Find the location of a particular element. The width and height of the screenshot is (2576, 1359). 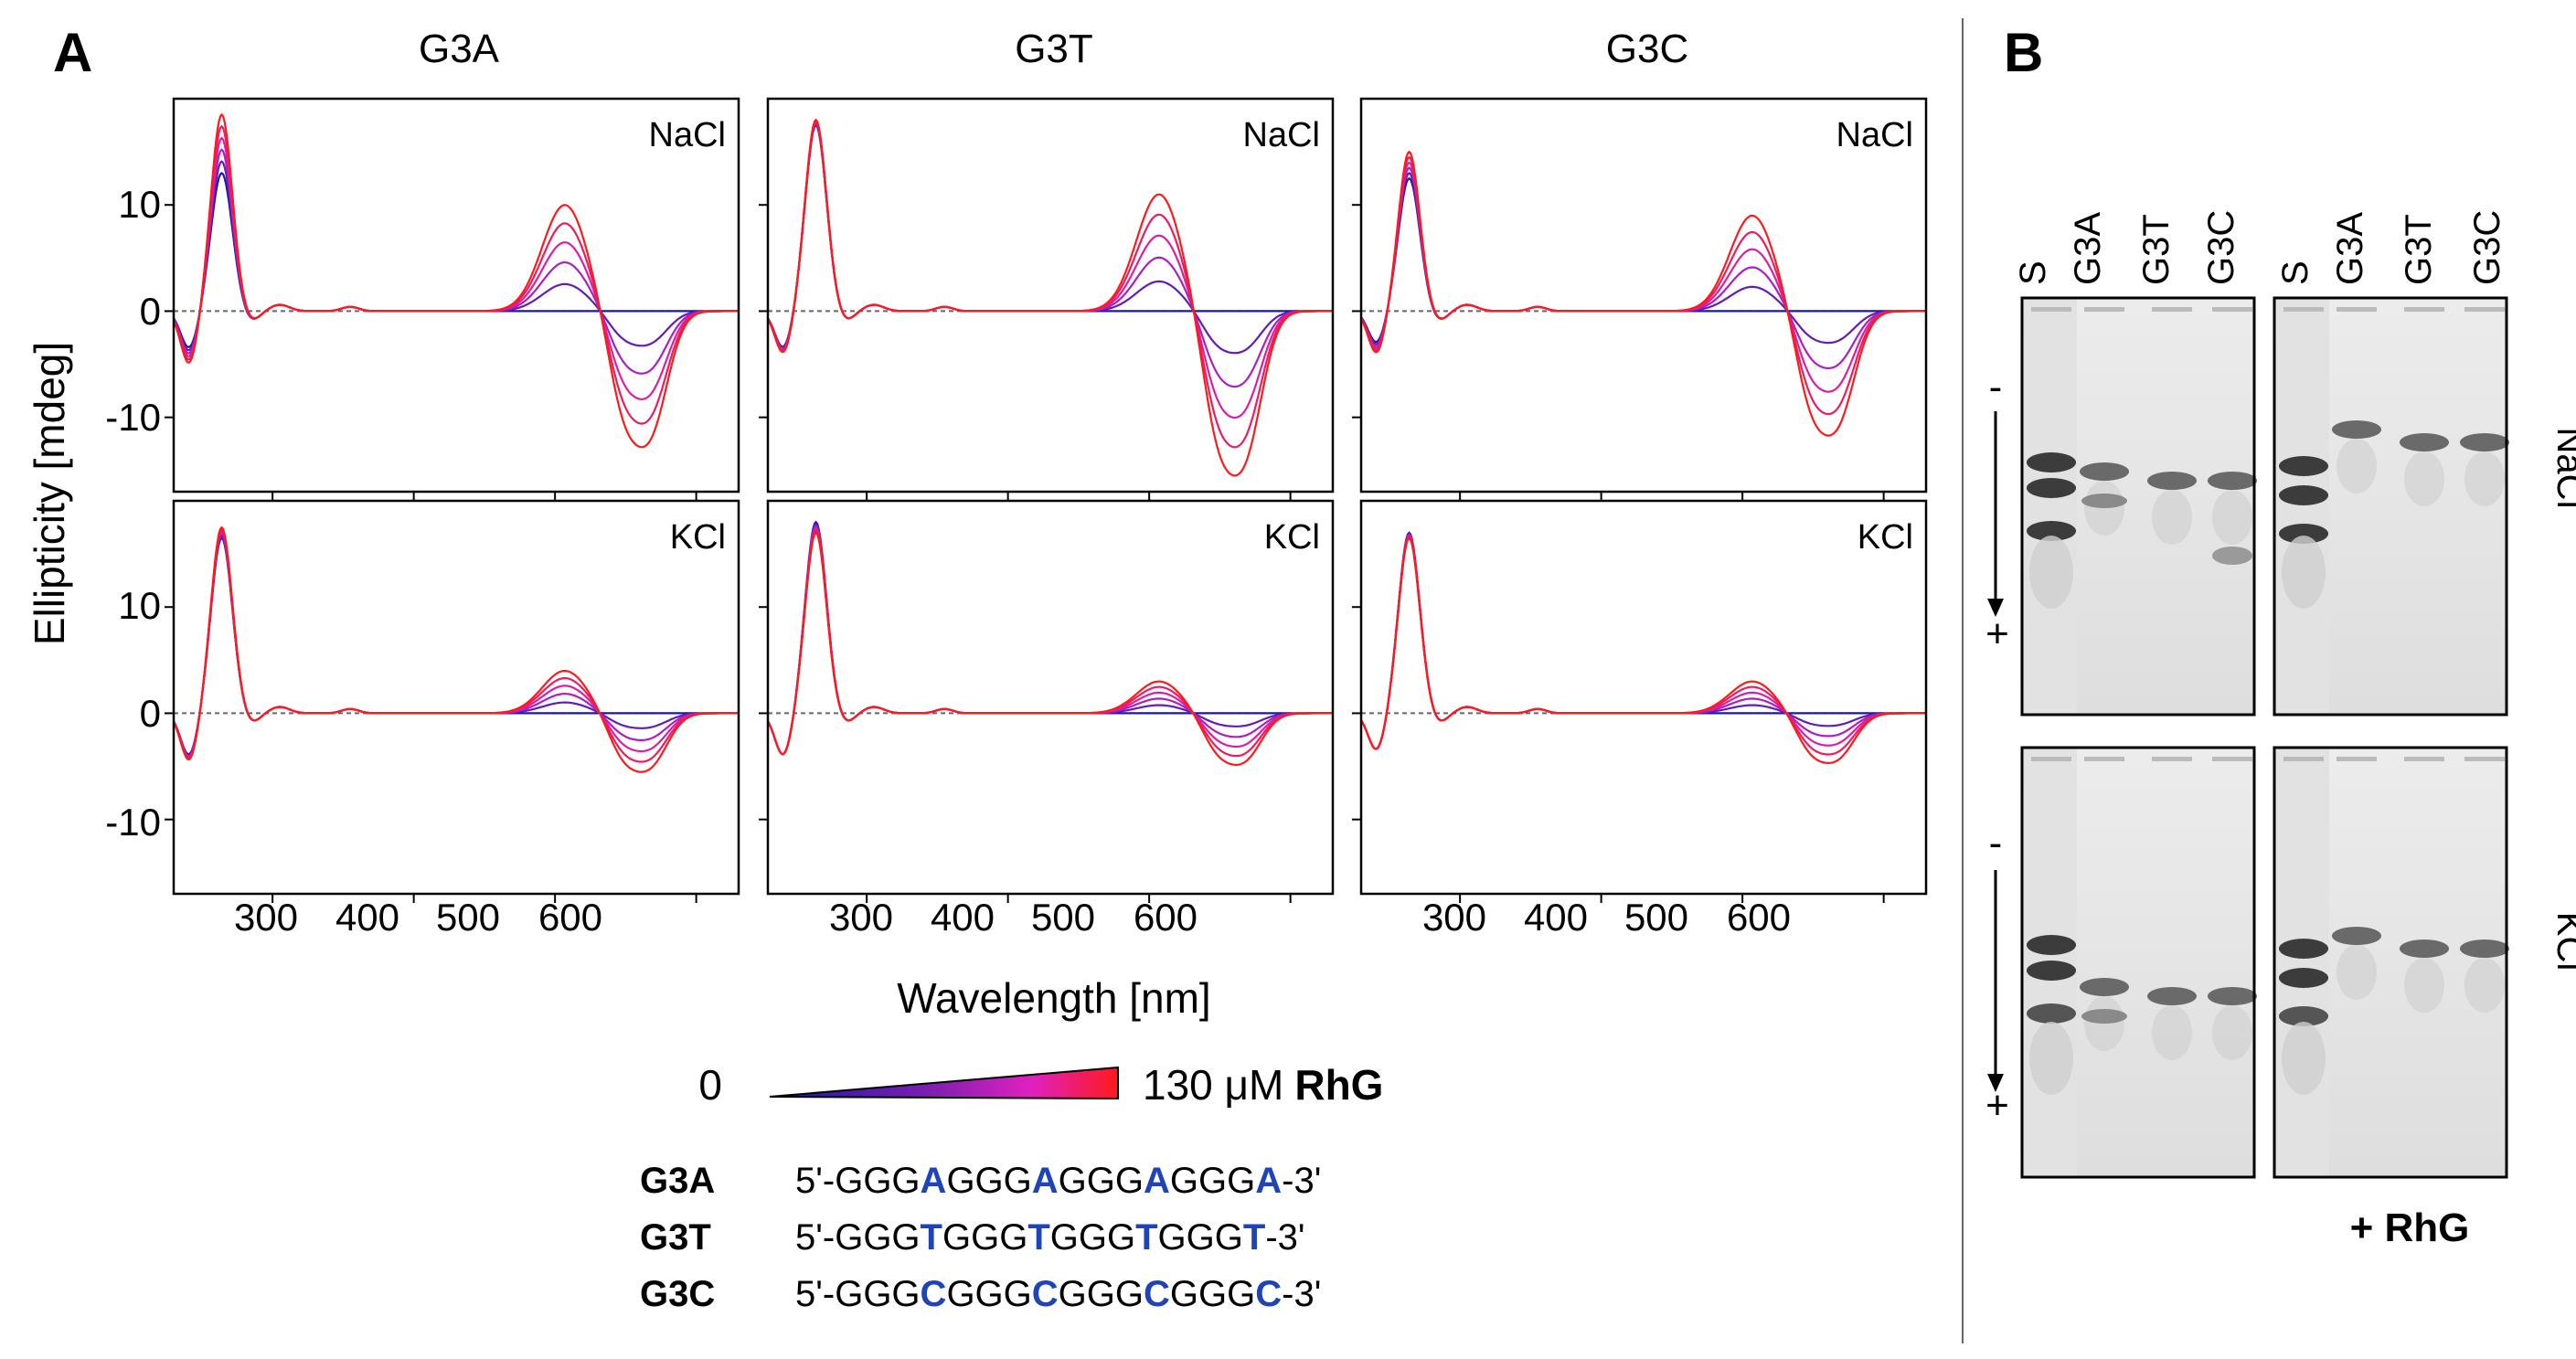

cd-panel-g3a-nacl: NaCl is located at coordinates (452, 299).